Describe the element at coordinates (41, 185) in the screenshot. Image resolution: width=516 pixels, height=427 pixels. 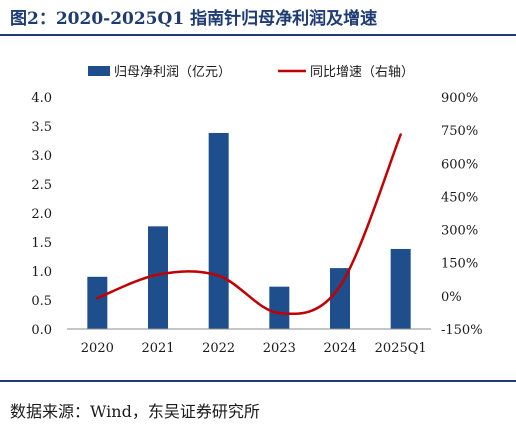
I see `y-left-tick-label: 2.5` at that location.